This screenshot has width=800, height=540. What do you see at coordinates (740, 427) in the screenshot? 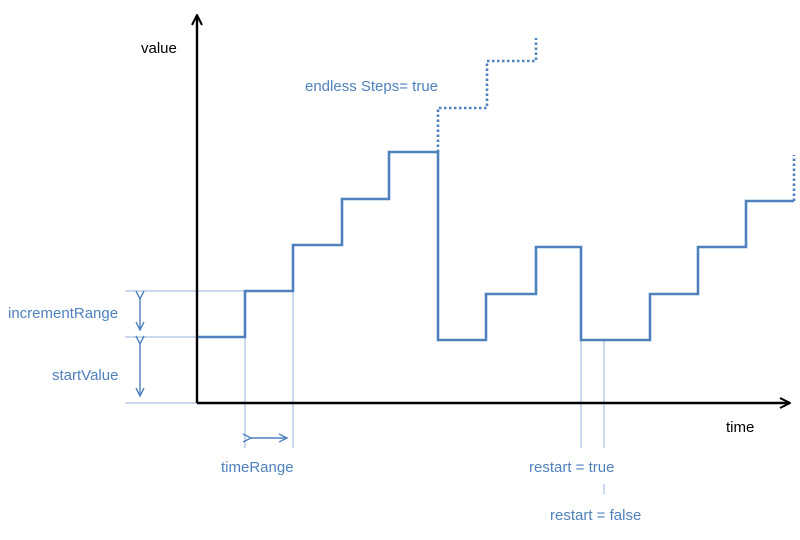
I see `x-axis-label: time` at bounding box center [740, 427].